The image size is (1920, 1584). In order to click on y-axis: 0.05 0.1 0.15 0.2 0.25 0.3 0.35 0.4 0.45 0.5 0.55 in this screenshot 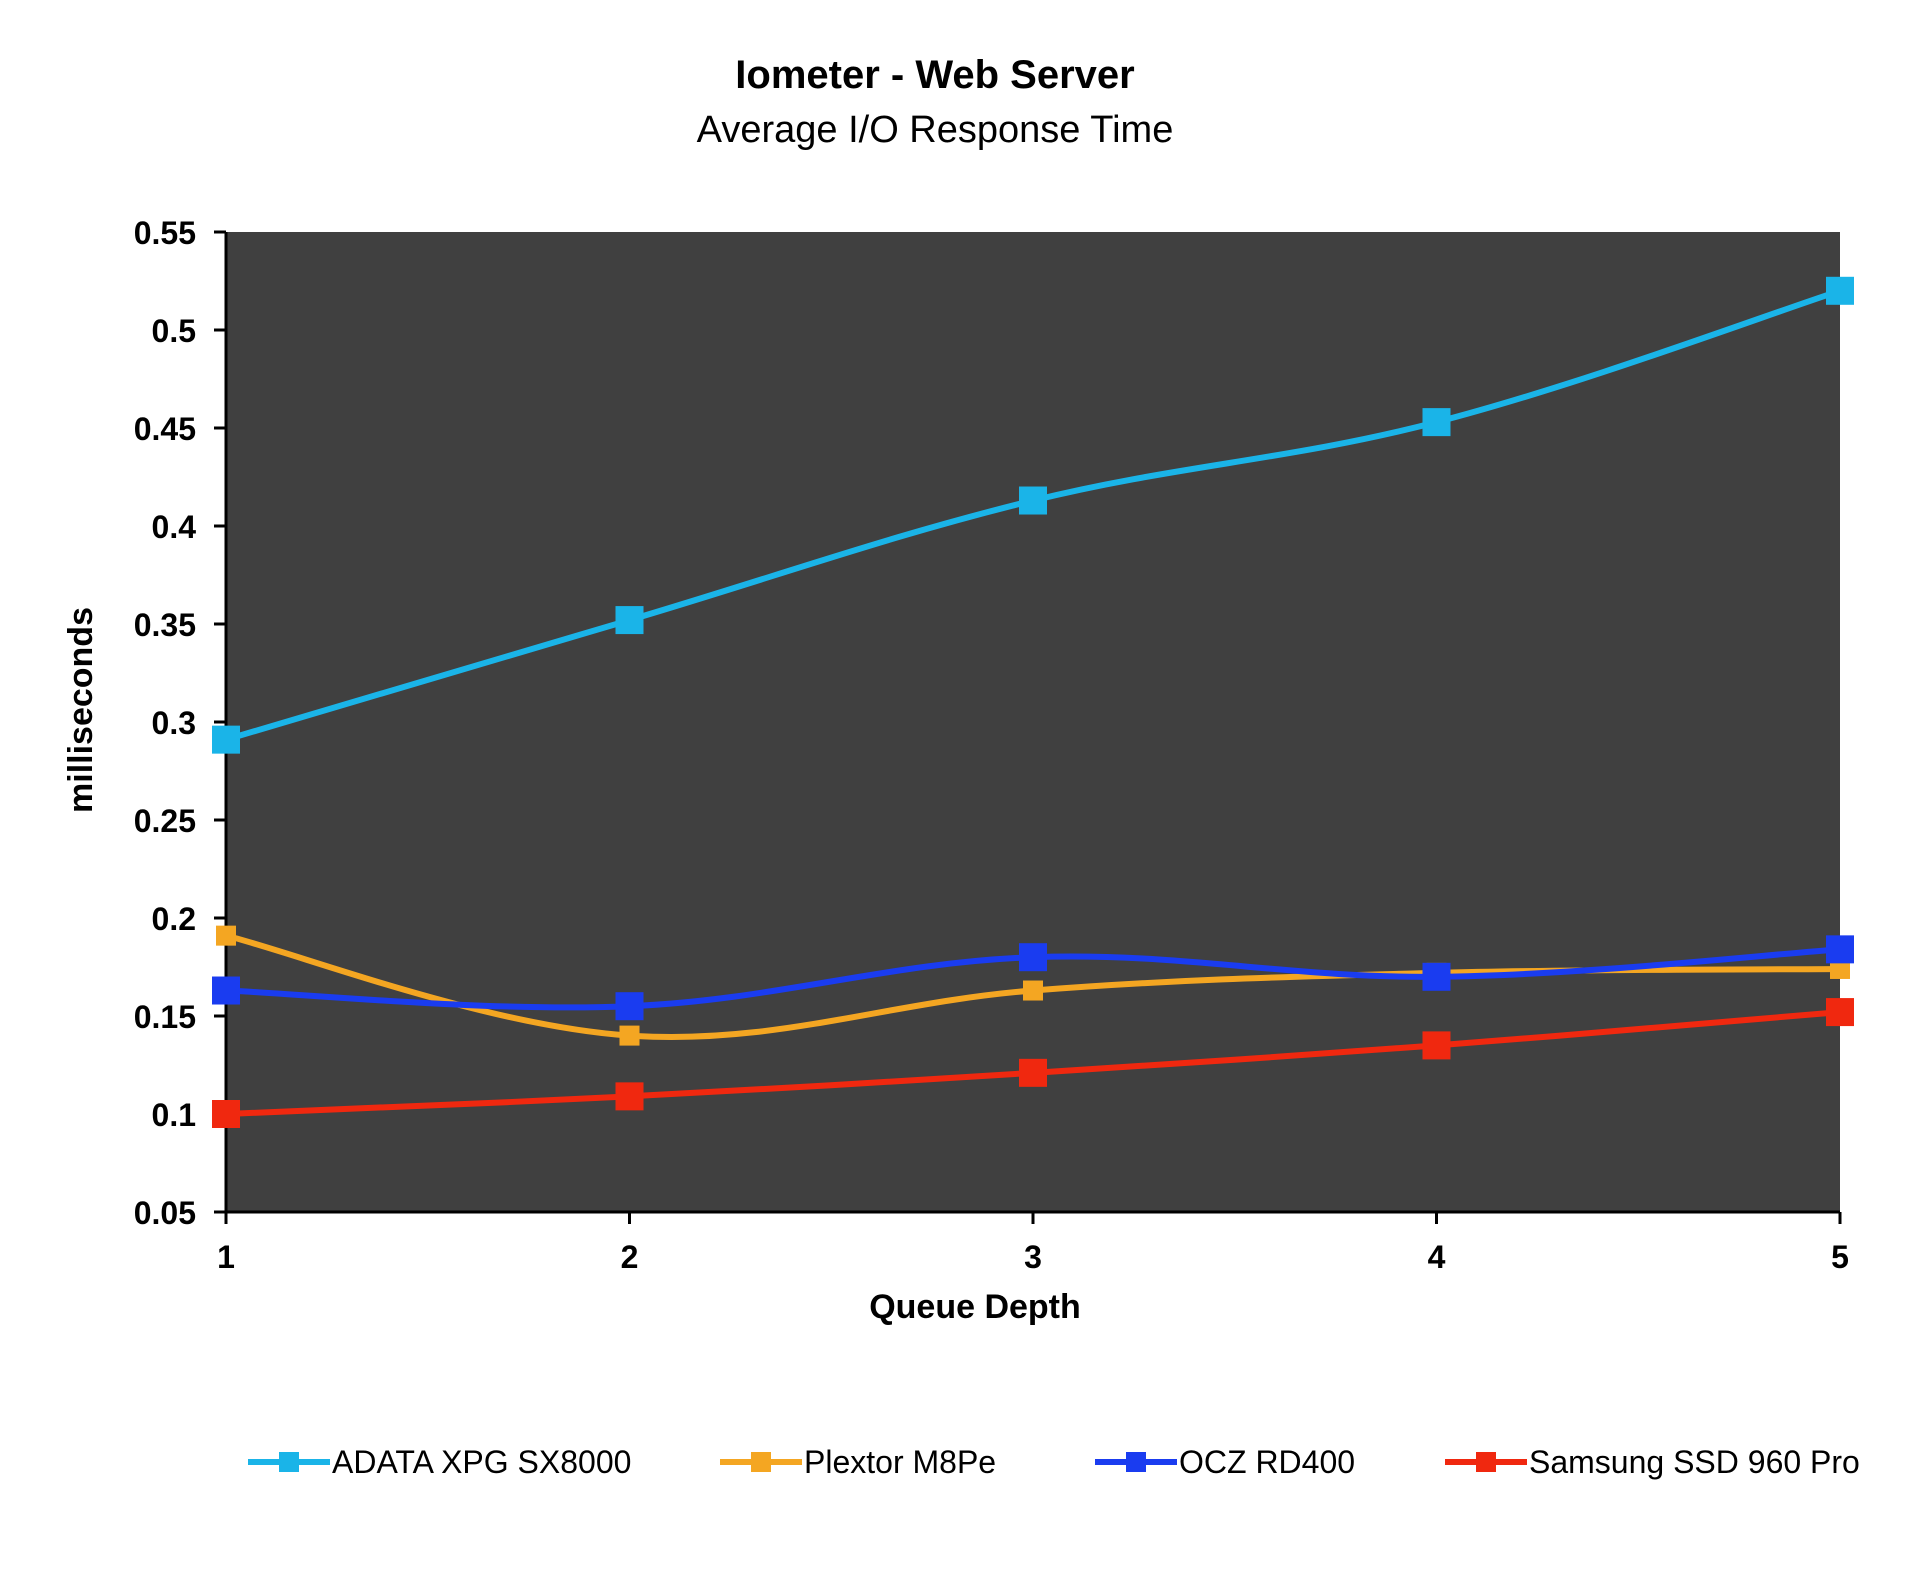, I will do `click(181, 723)`.